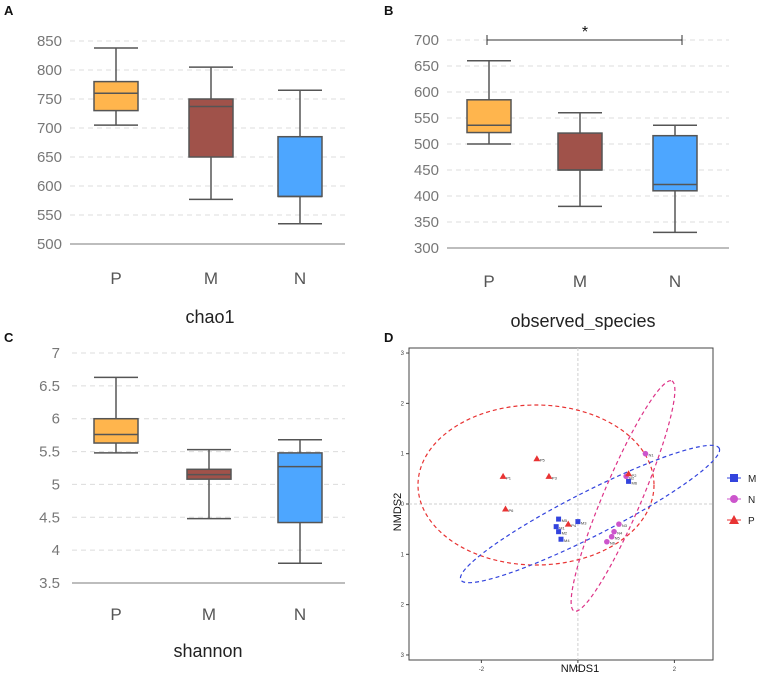 The image size is (767, 676). I want to click on y-tick-label: 2, so click(403, 606).